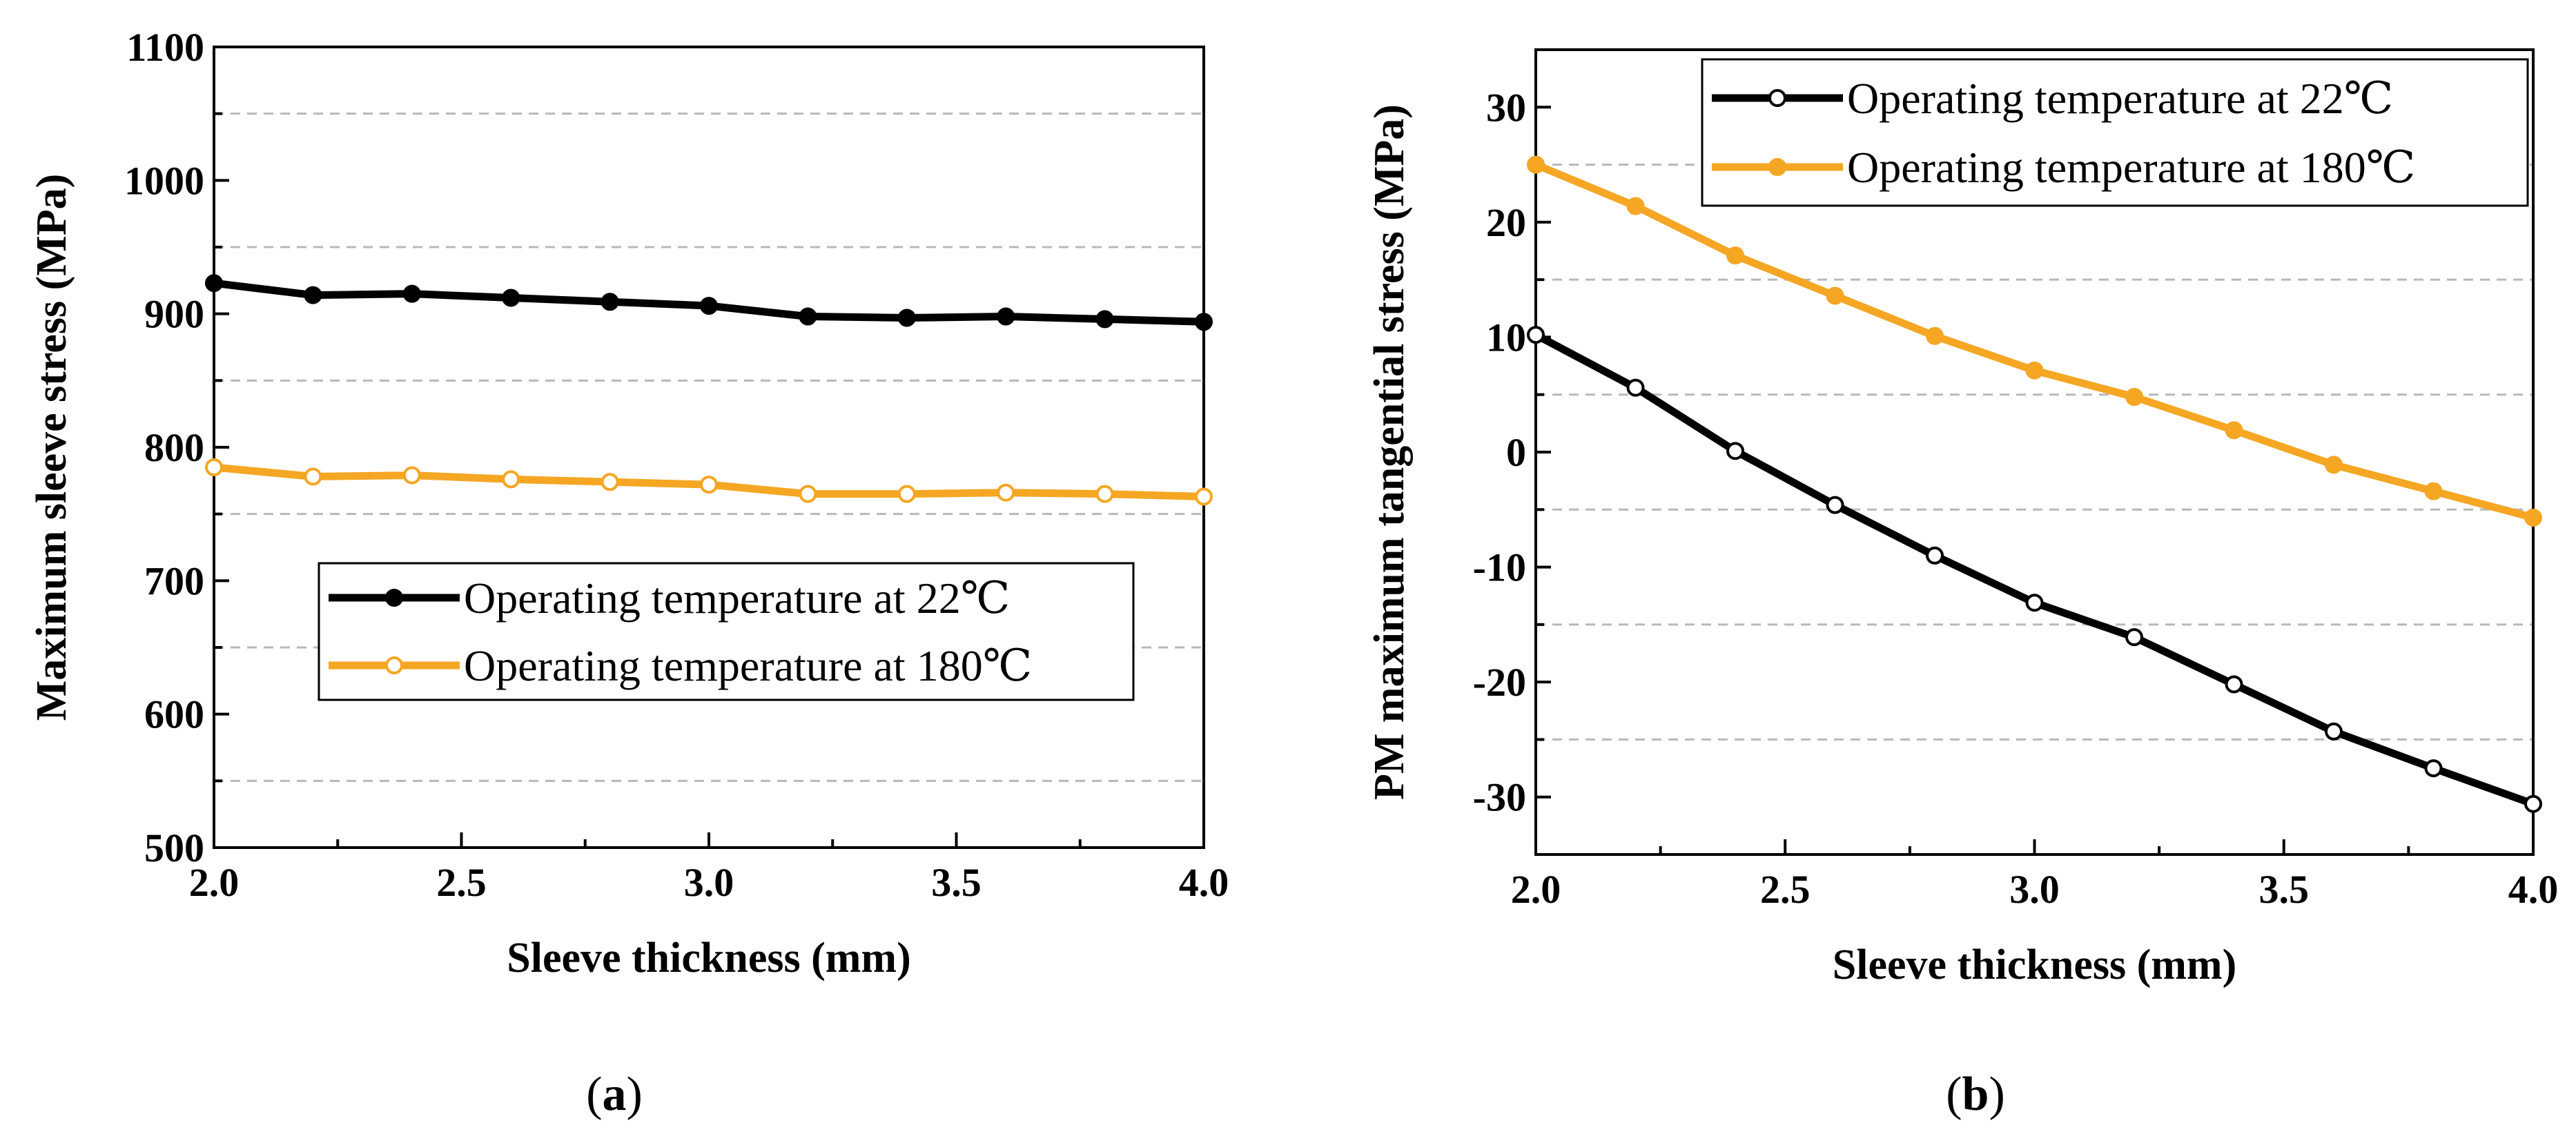  I want to click on y-tick-label: 700, so click(174, 580).